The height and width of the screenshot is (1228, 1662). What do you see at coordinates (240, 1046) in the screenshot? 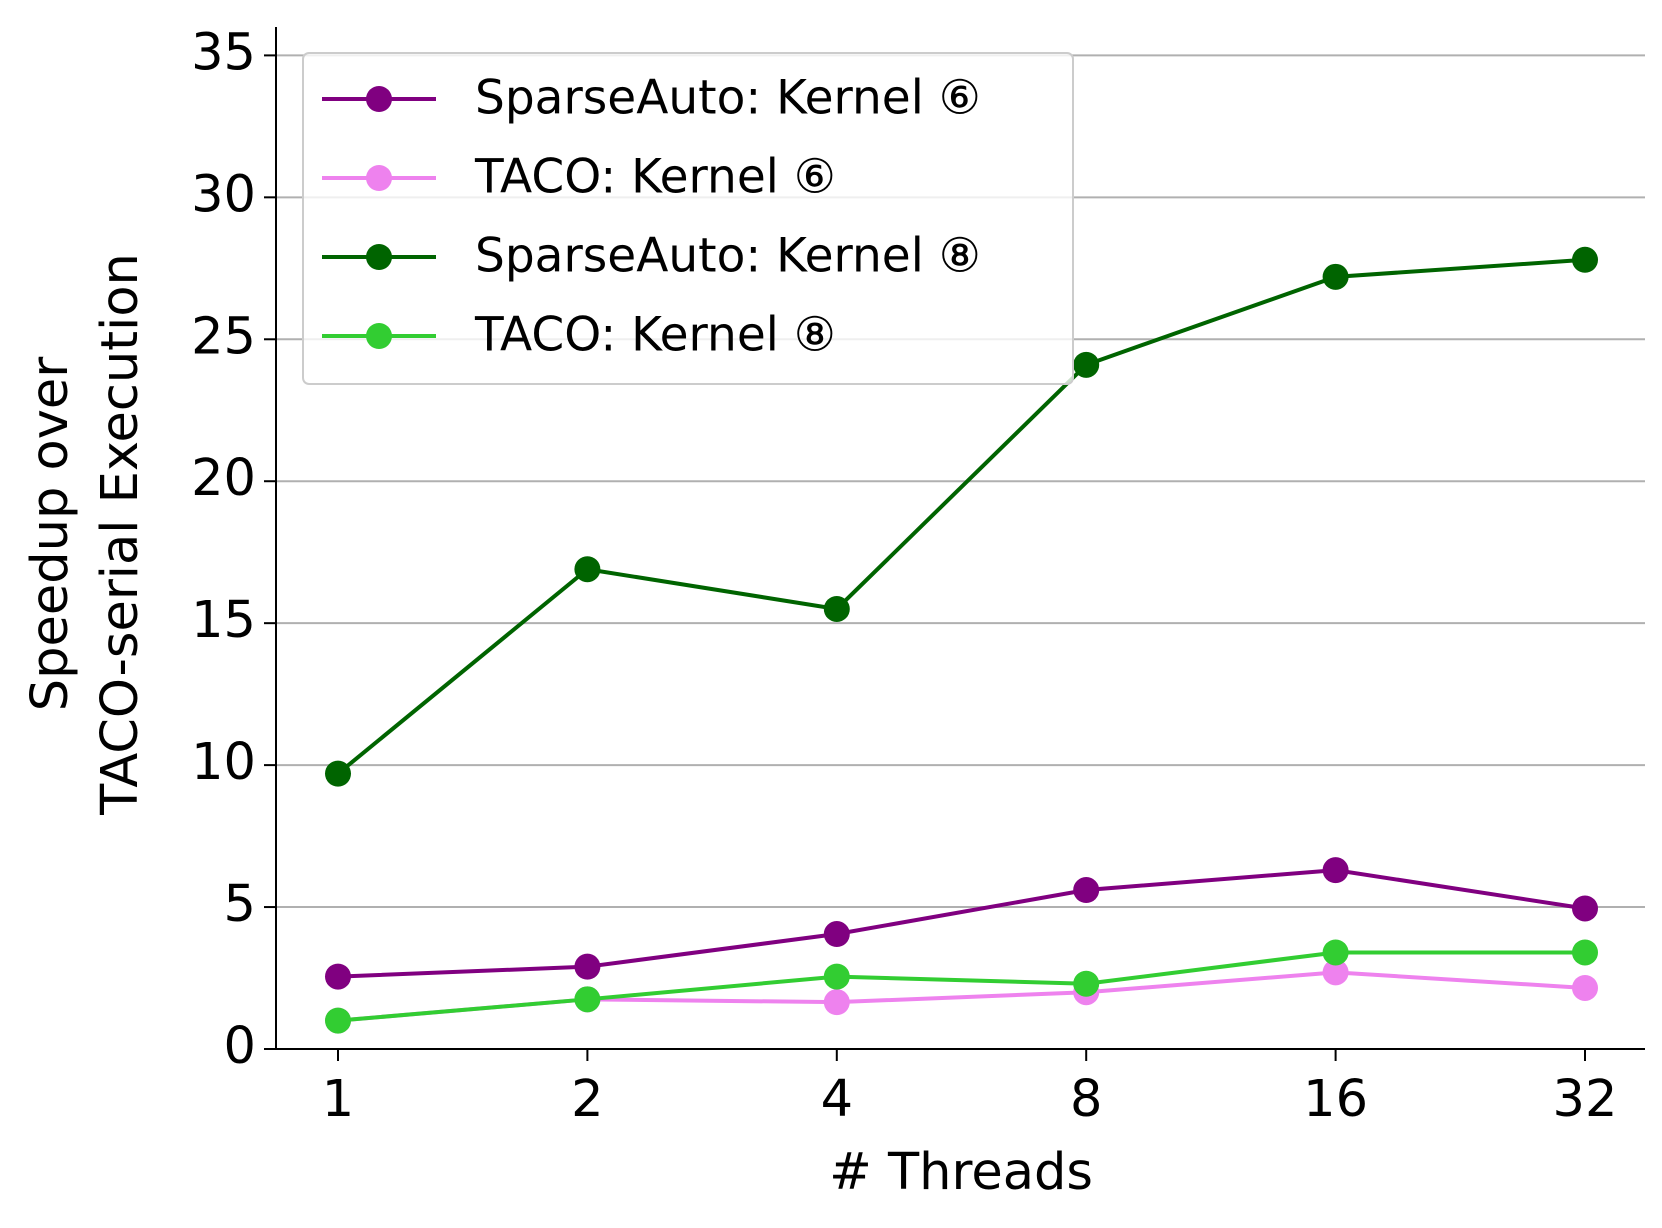
I see `y-tick-label: 0` at bounding box center [240, 1046].